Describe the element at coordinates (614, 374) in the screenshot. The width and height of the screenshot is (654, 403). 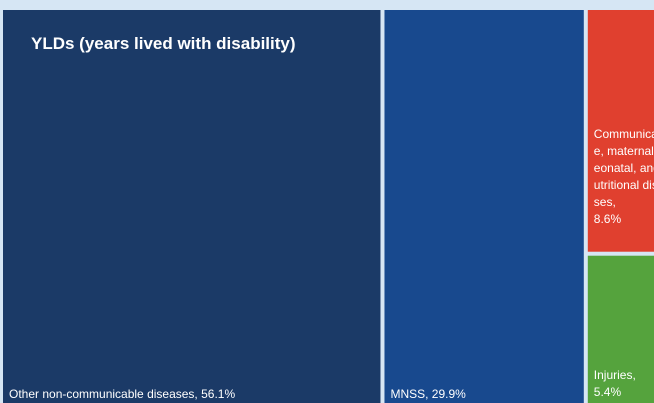
I see `tile-label-injuries-text: Injuries,` at that location.